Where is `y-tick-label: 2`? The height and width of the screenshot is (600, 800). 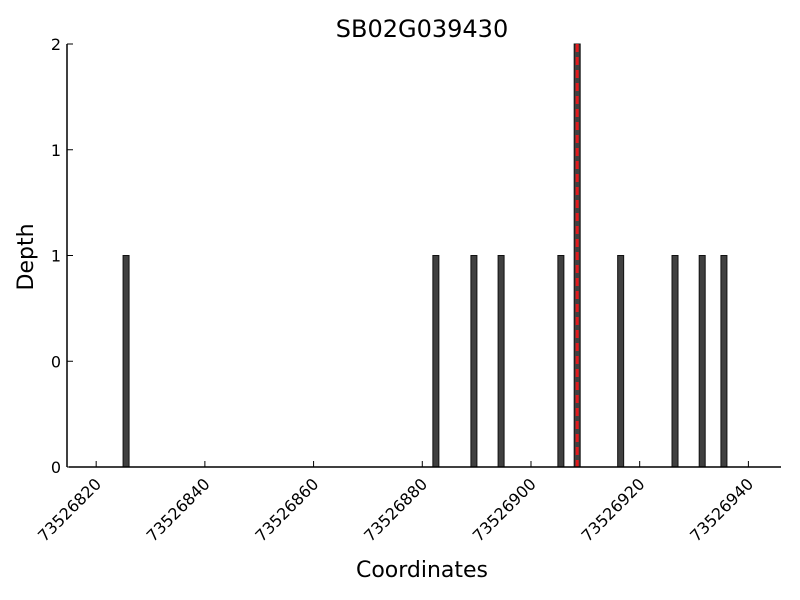 y-tick-label: 2 is located at coordinates (56, 44).